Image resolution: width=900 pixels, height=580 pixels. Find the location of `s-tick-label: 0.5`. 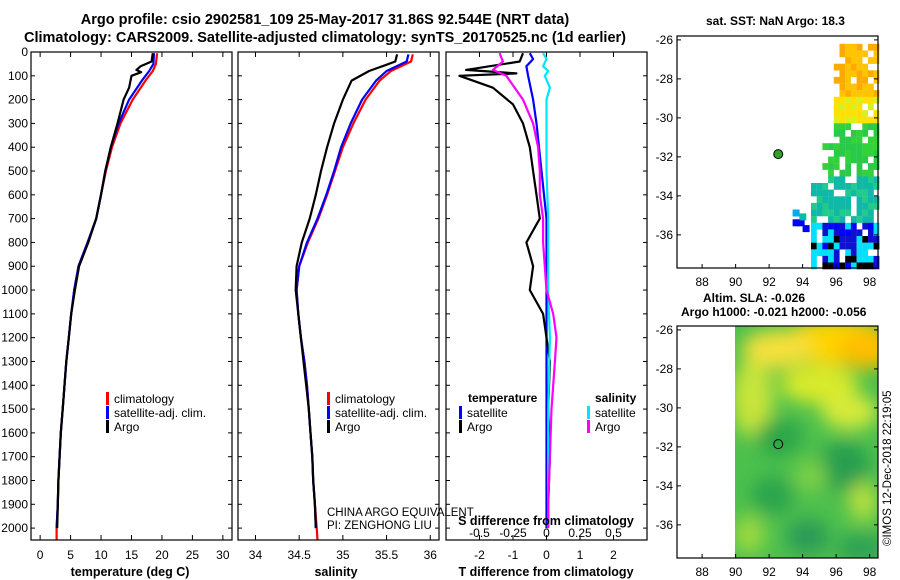

s-tick-label: 0.5 is located at coordinates (613, 533).